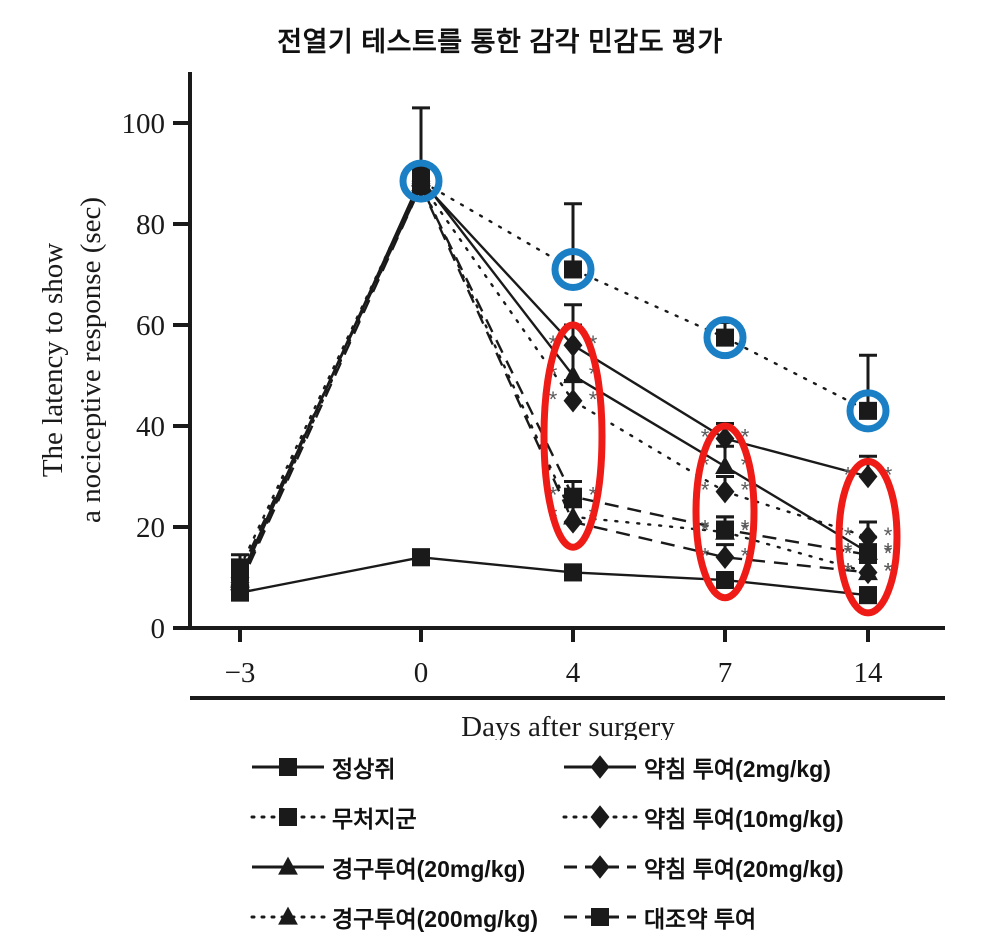  I want to click on legend-item: 무처지군, so click(400, 817).